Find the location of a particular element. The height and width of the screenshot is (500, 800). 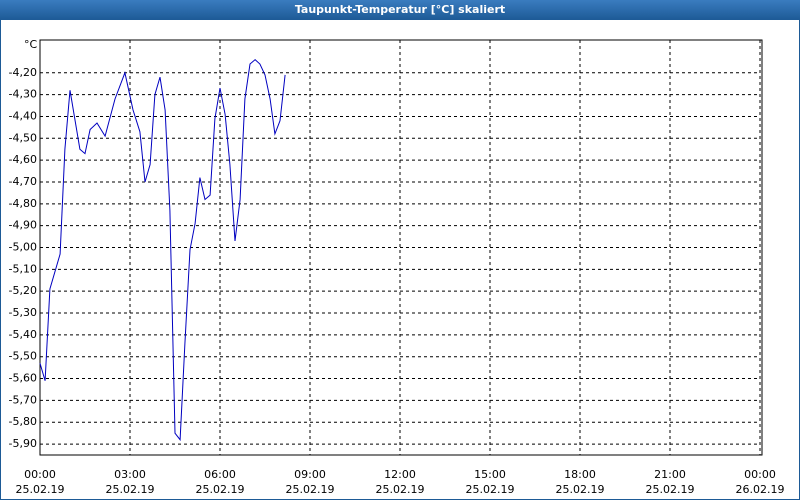

y-tick-label: -4,90 is located at coordinates (23, 225).